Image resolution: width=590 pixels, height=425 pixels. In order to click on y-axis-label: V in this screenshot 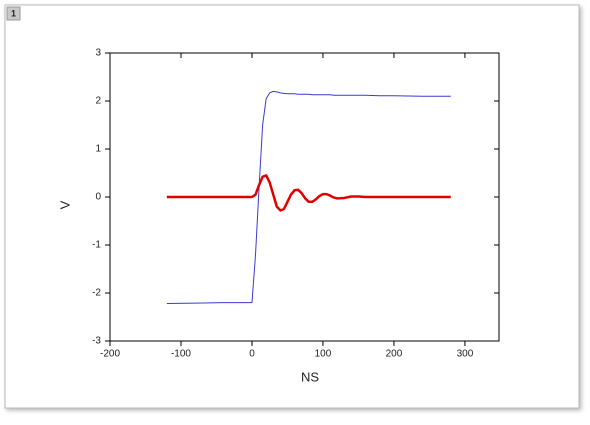, I will do `click(64, 204)`.